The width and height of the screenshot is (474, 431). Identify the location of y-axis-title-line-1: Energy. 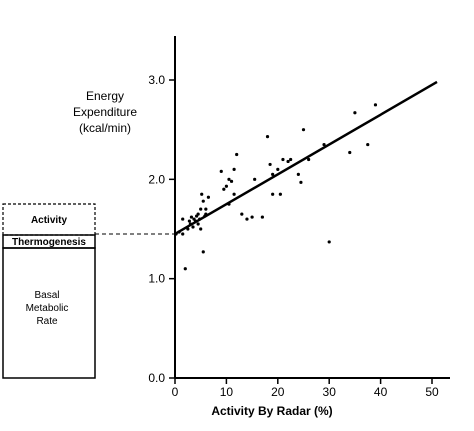
(105, 96).